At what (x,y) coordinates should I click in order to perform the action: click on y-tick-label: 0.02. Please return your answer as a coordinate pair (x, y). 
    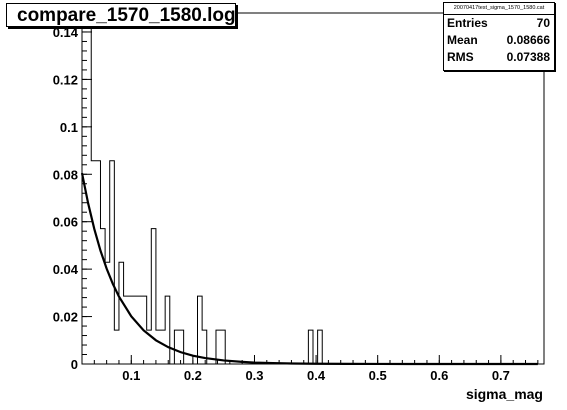
    Looking at the image, I should click on (65, 317).